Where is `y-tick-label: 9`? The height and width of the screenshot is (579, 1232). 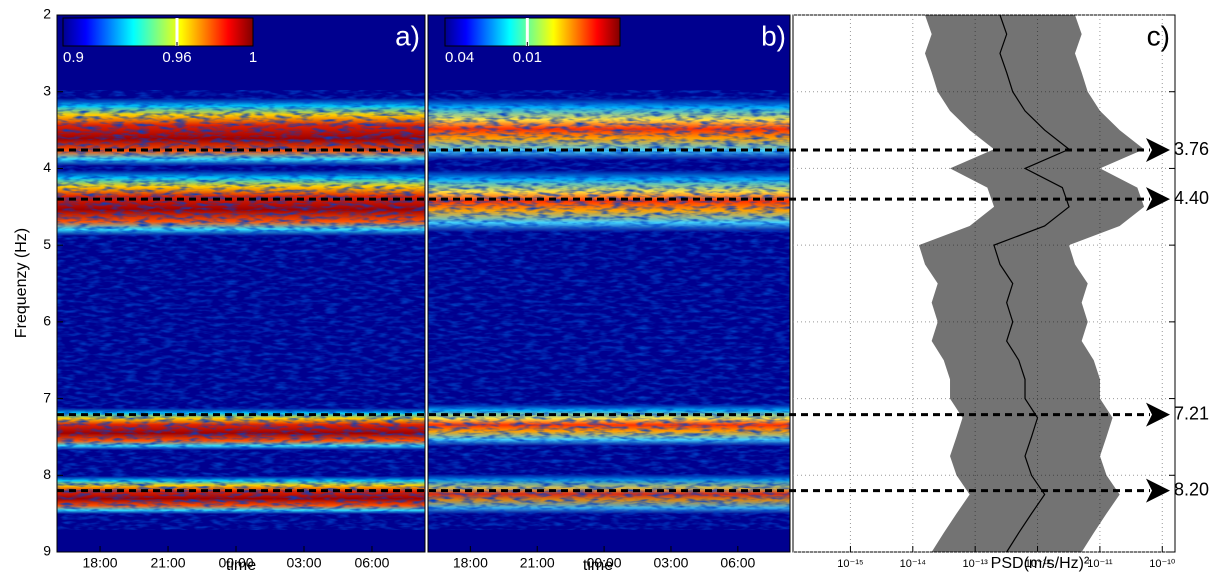 y-tick-label: 9 is located at coordinates (47, 551).